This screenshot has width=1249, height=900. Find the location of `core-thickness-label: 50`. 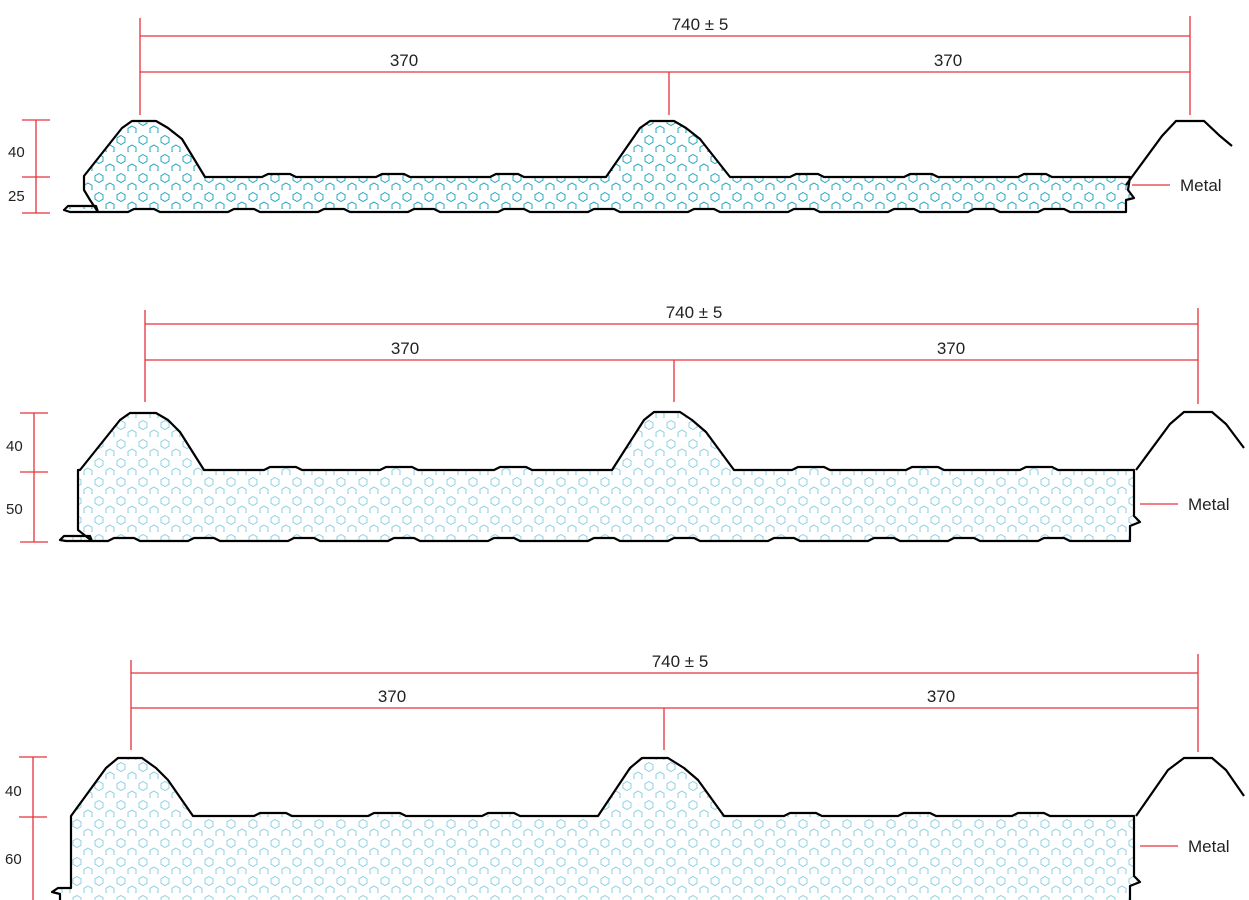

core-thickness-label: 50 is located at coordinates (14, 509).